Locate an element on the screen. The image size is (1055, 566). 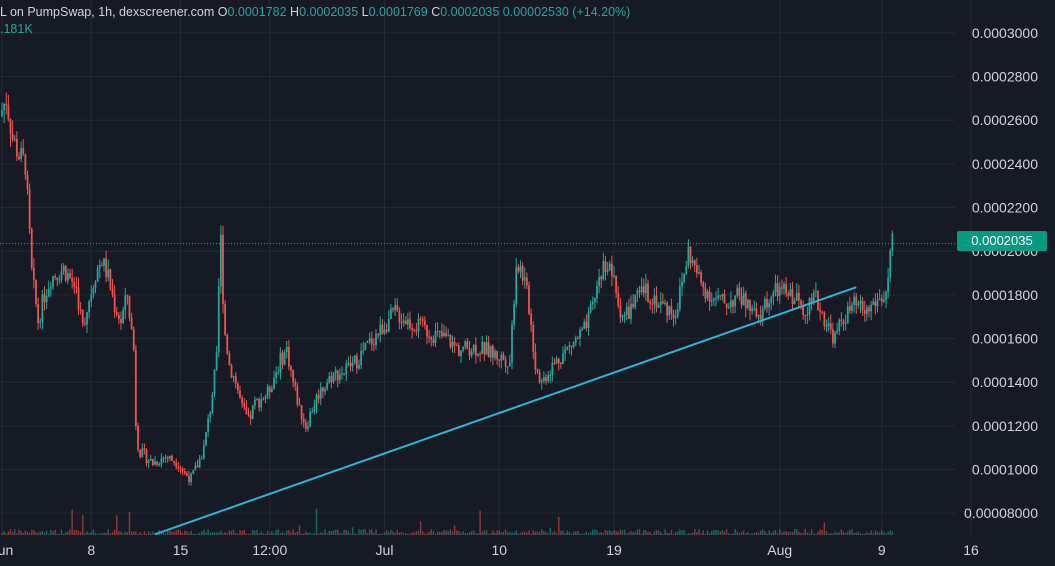
volume-value: .181K is located at coordinates (16, 29).